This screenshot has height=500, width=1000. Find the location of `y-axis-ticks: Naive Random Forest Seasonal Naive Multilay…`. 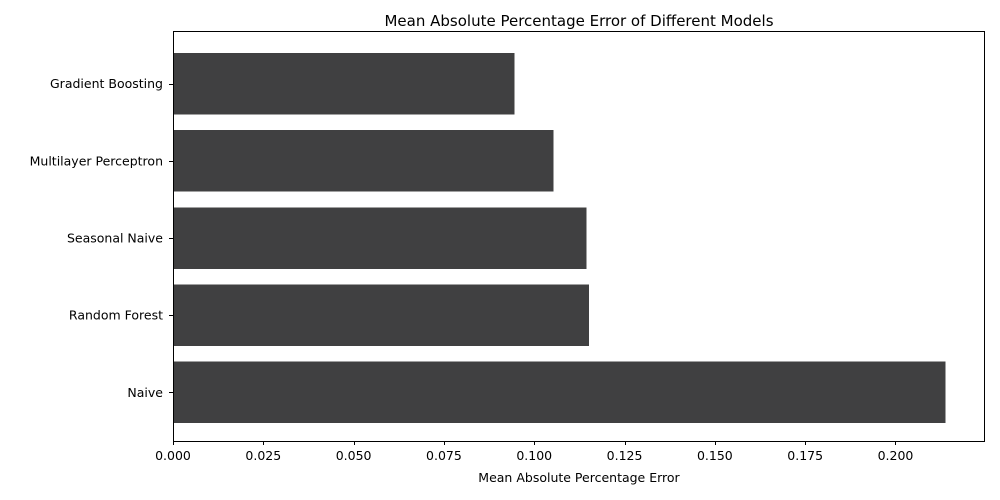

y-axis-ticks: Naive Random Forest Seasonal Naive Multilay… is located at coordinates (101, 238).